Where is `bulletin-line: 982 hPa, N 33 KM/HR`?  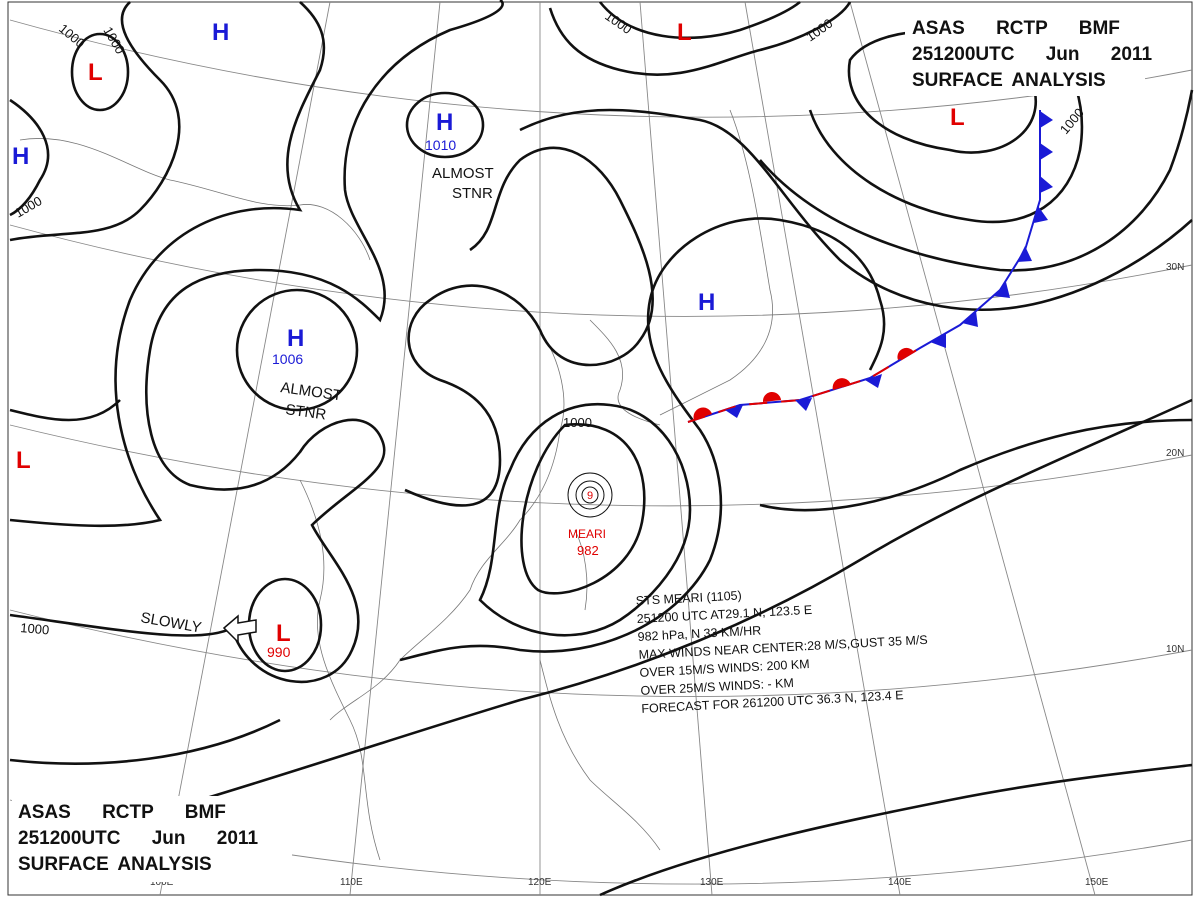 bulletin-line: 982 hPa, N 33 KM/HR is located at coordinates (699, 633).